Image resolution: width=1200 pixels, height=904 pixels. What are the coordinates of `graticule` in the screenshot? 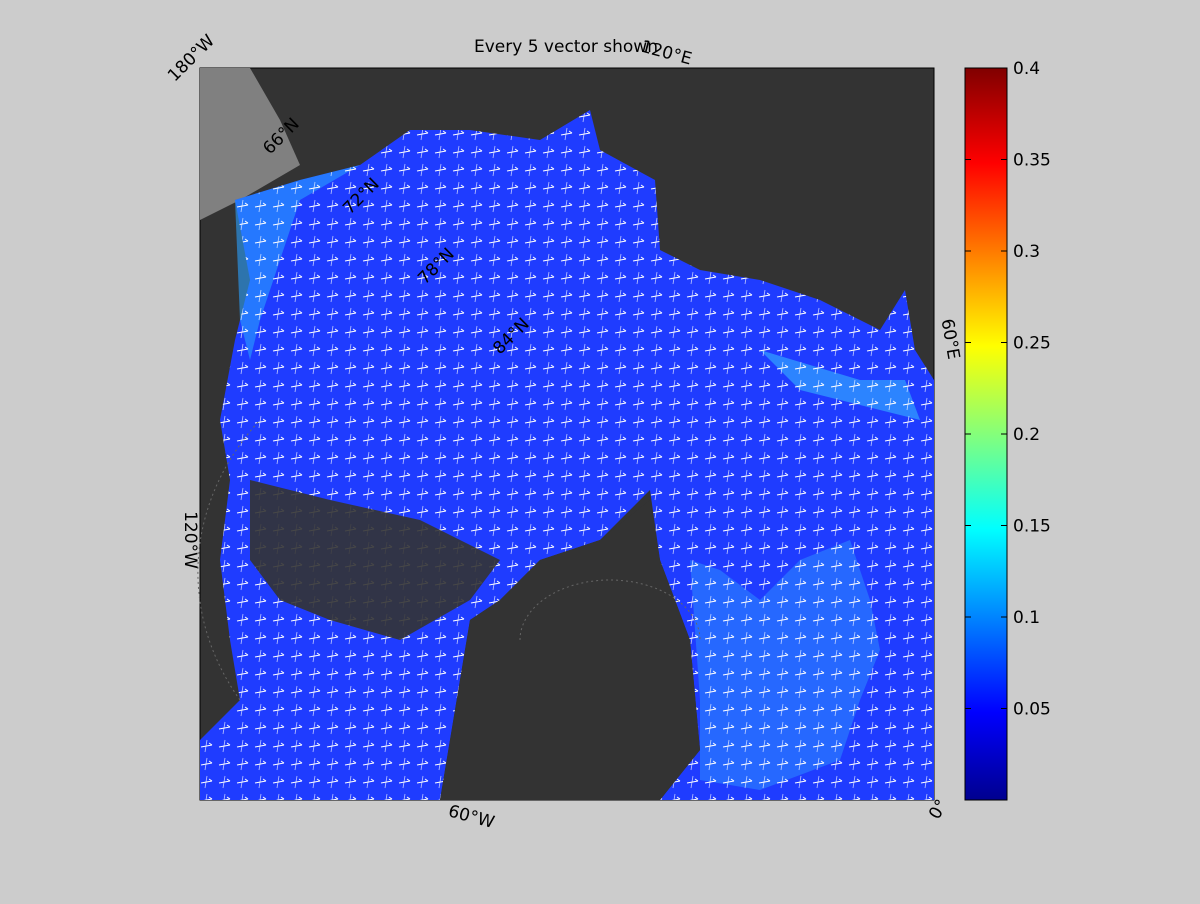 It's located at (449, 560).